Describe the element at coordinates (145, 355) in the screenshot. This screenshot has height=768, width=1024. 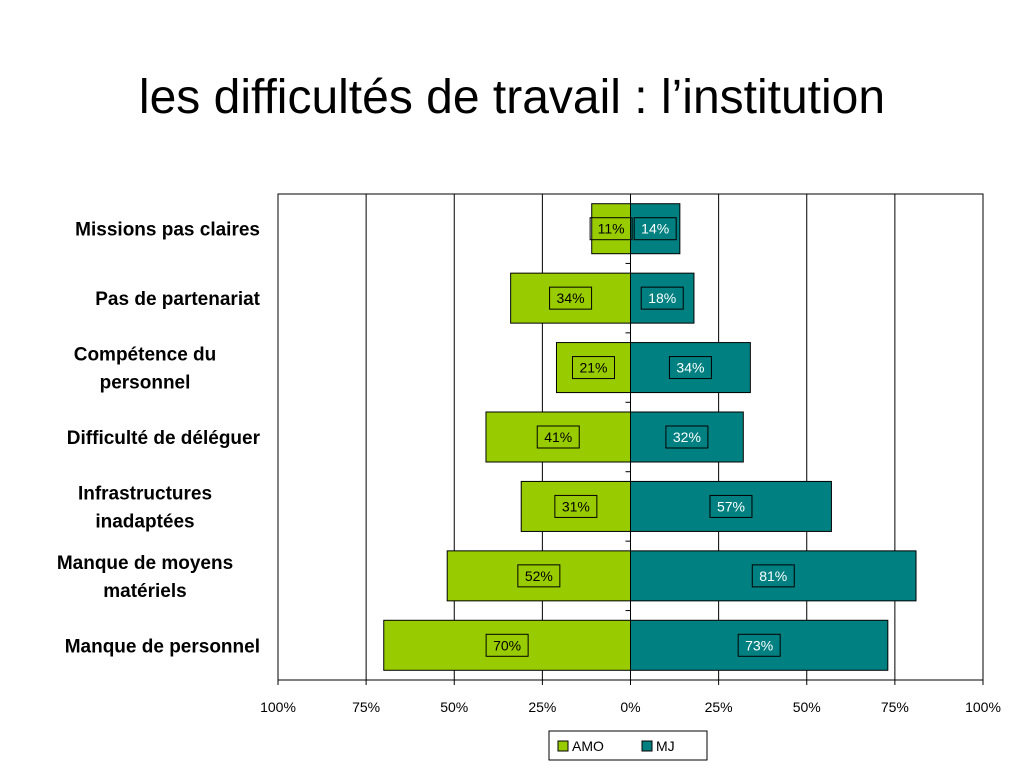
I see `category-label: Compétence du` at that location.